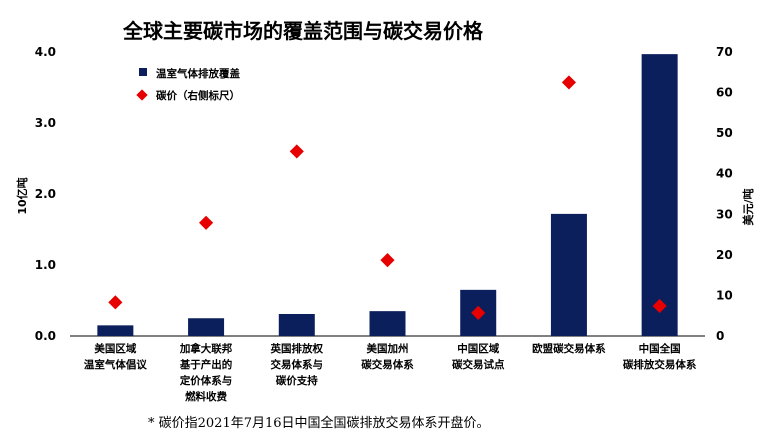  Describe the element at coordinates (143, 72) in the screenshot. I see `legend-swatch-bar` at that location.